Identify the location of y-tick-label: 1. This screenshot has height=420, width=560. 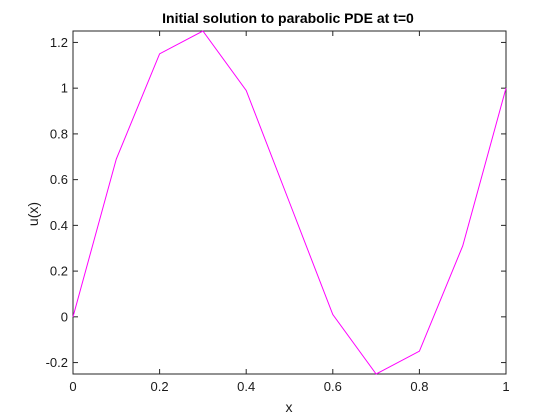
(64, 88).